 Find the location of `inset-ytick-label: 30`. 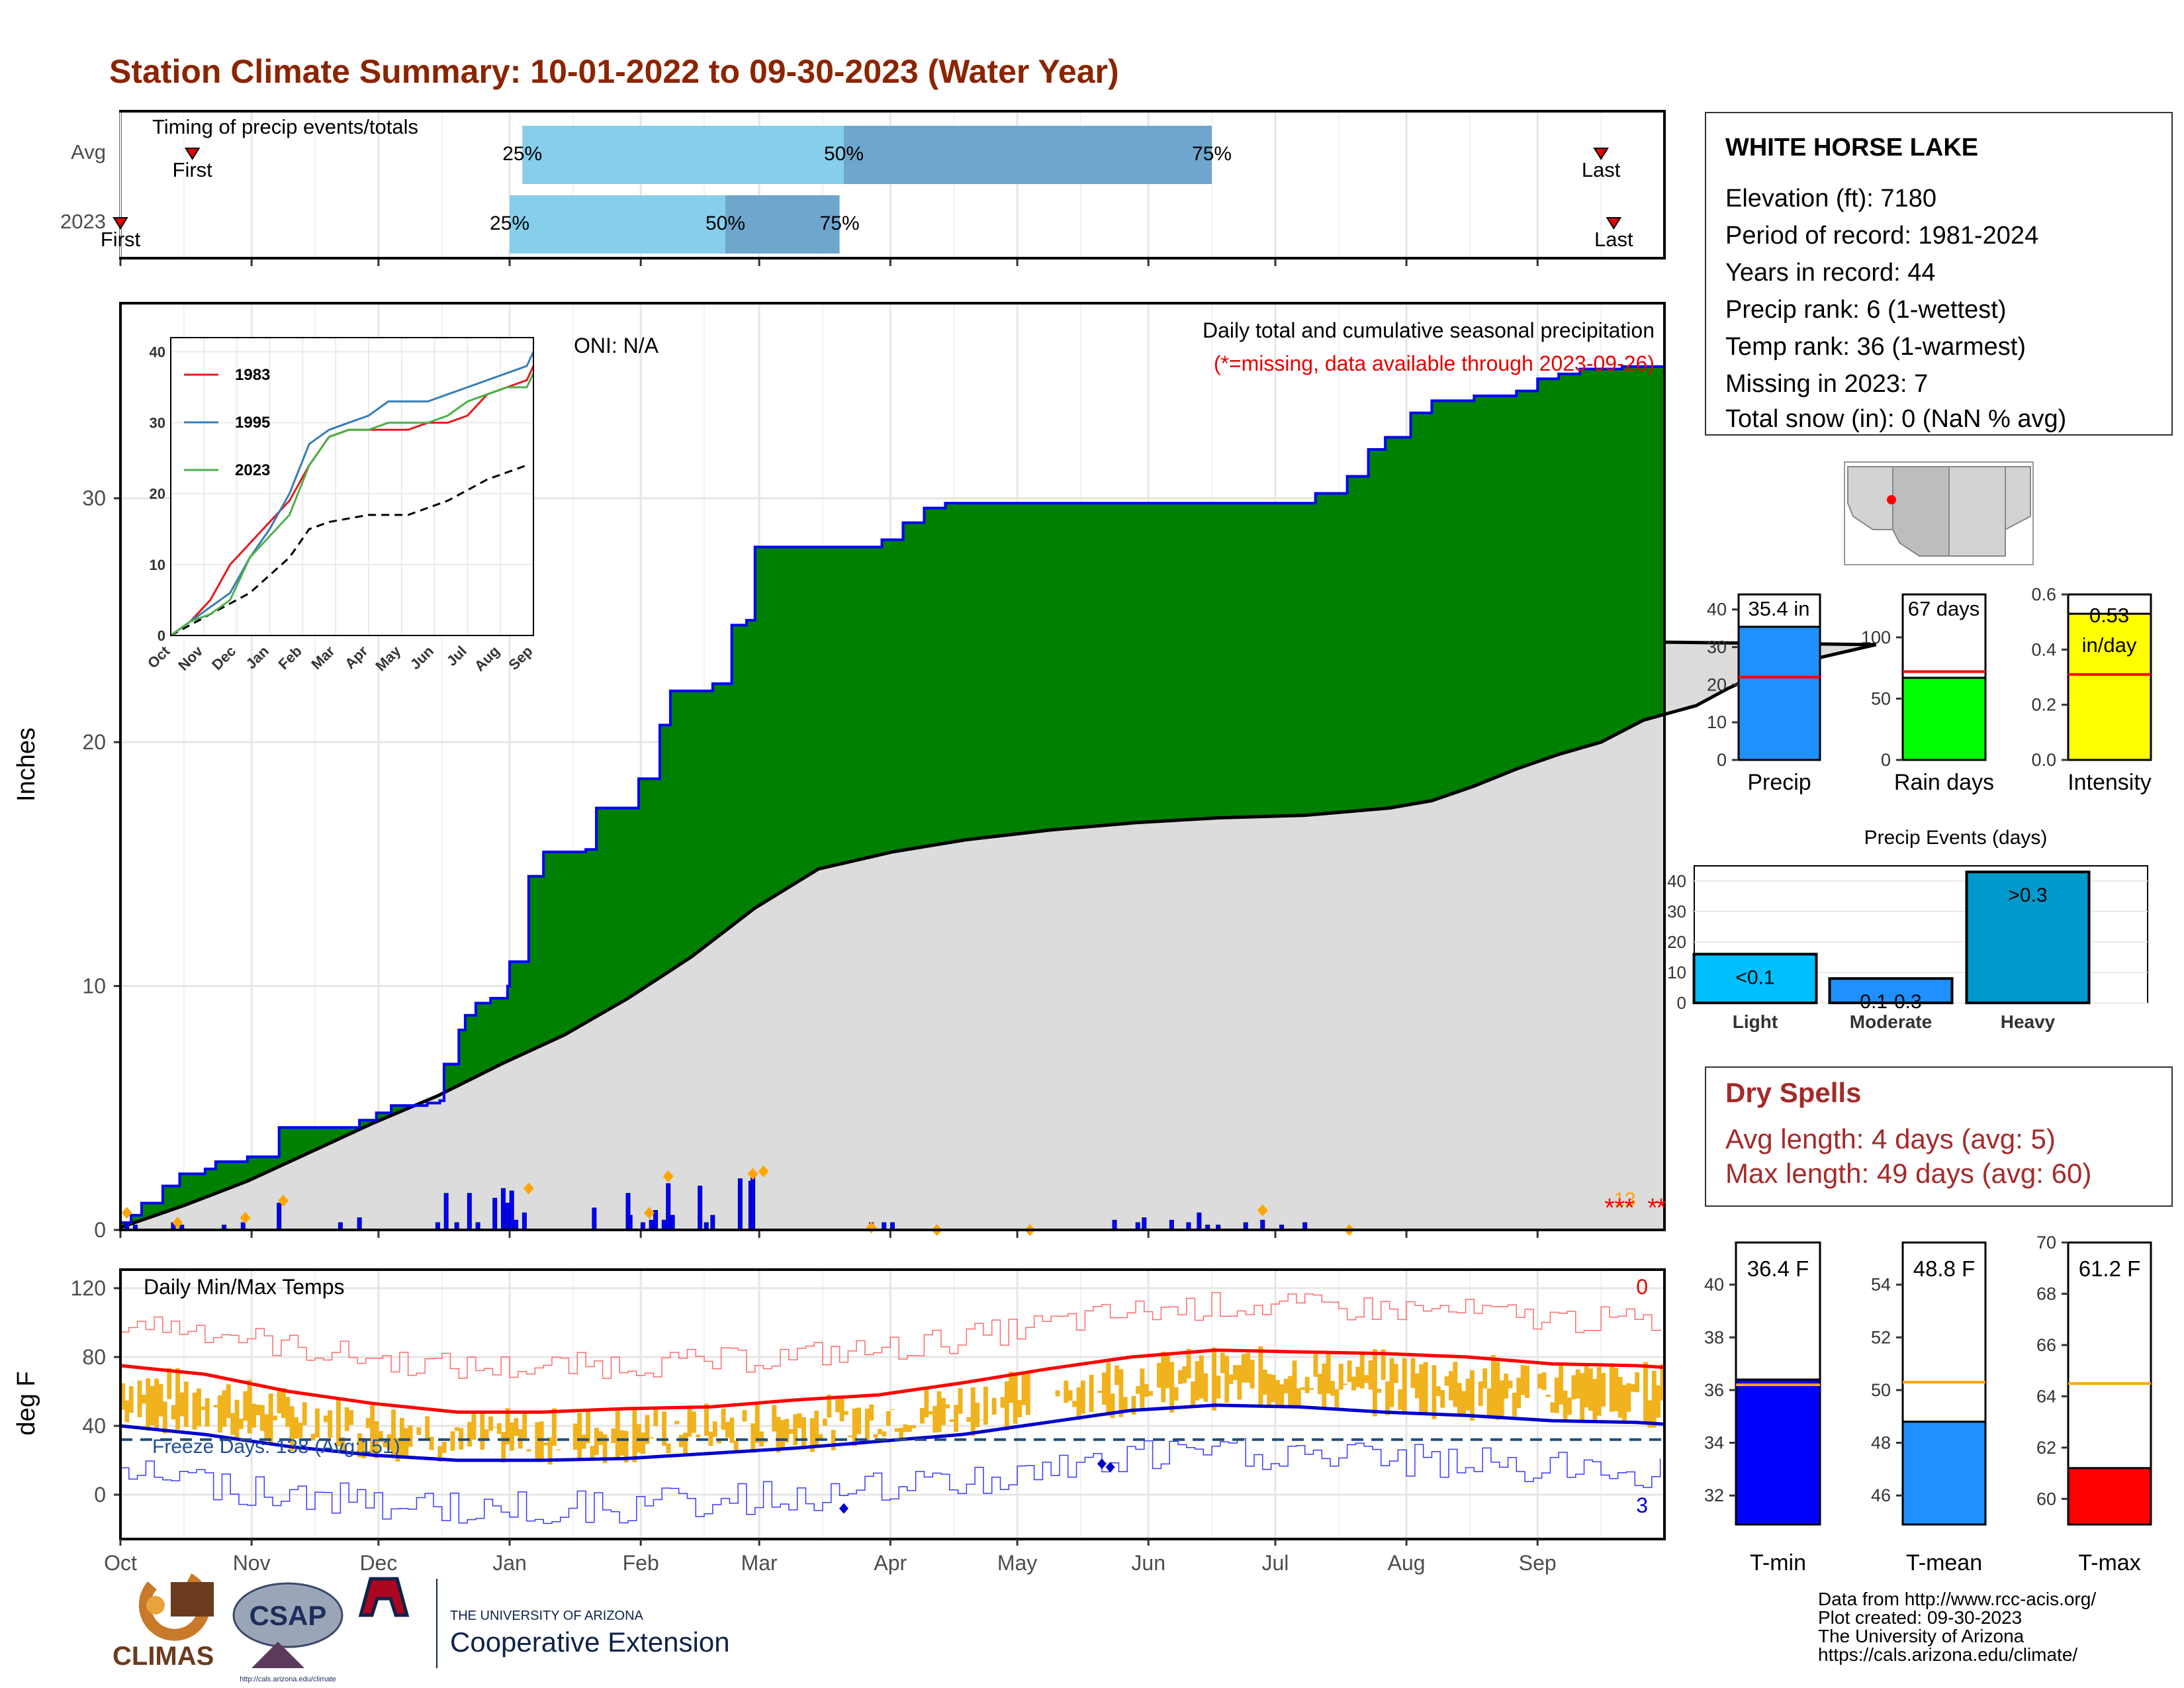

inset-ytick-label: 30 is located at coordinates (157, 423).